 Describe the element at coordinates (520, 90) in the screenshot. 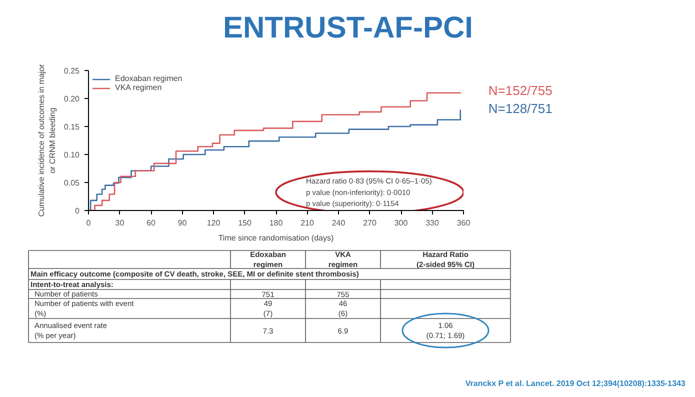

I see `annotation: N=152/755` at that location.